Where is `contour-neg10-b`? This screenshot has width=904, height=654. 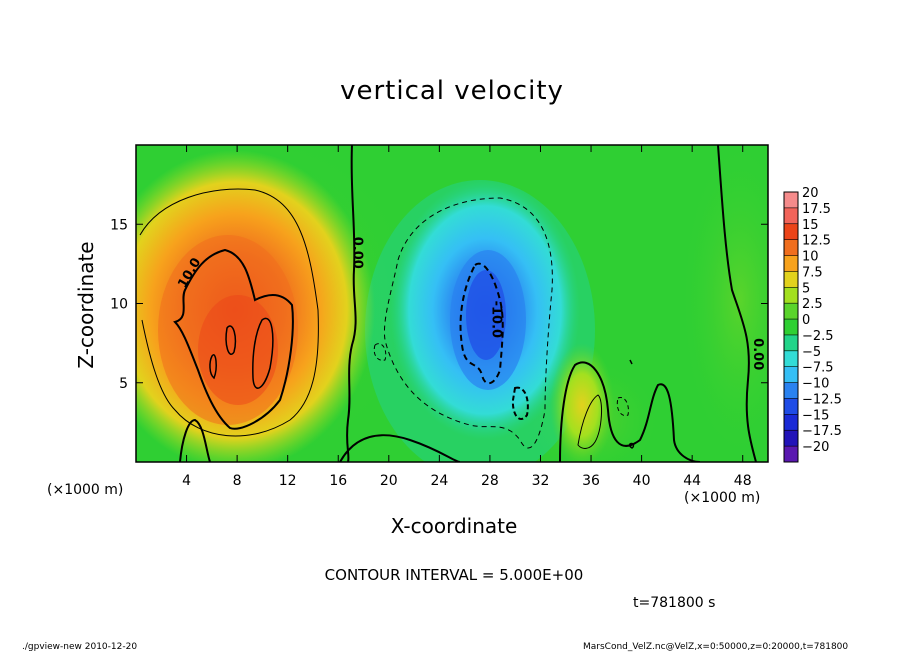 contour-neg10-b is located at coordinates (520, 403).